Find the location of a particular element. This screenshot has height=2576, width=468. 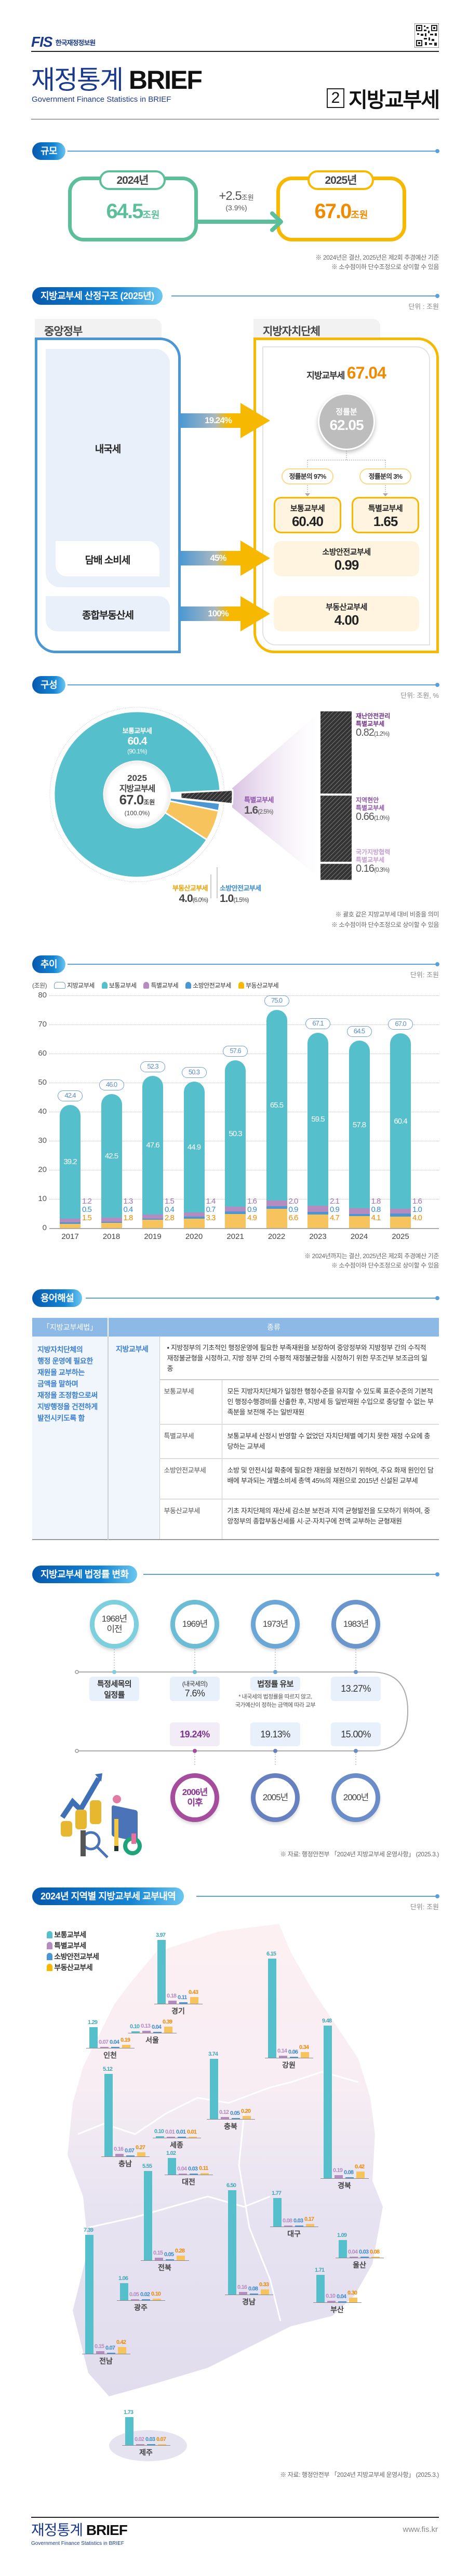

bar-value-label: 59.5 is located at coordinates (318, 1119).